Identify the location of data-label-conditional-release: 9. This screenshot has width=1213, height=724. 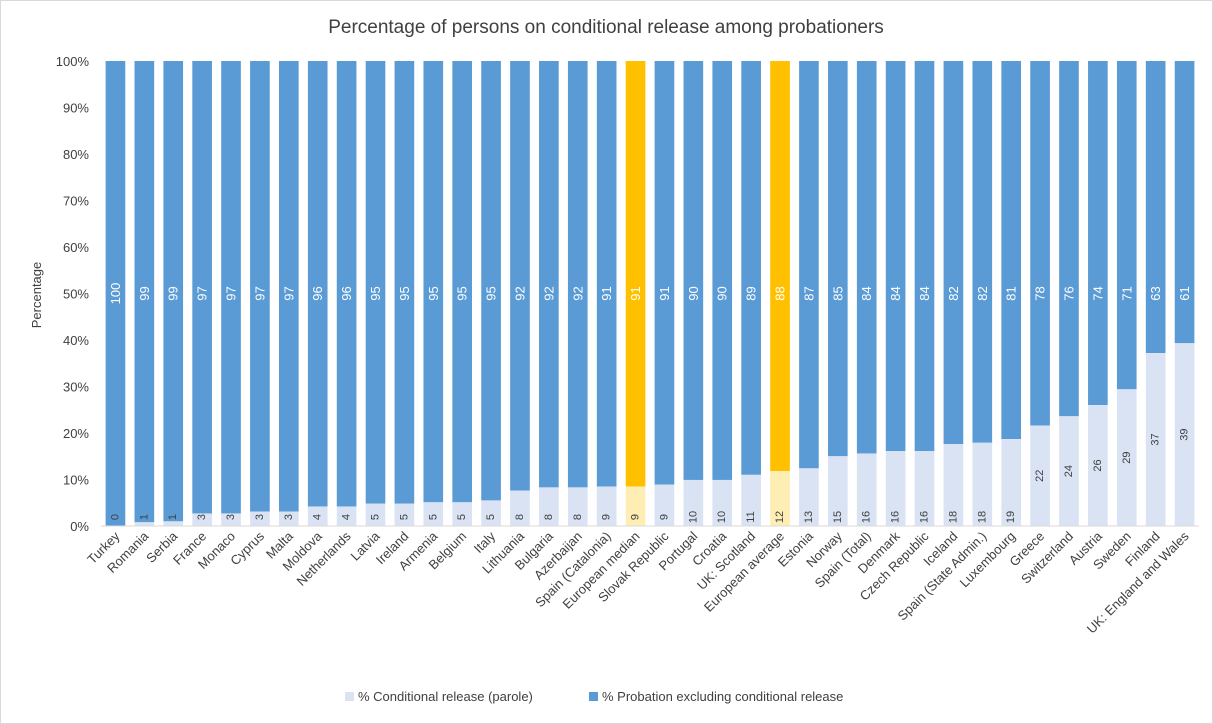
(664, 517).